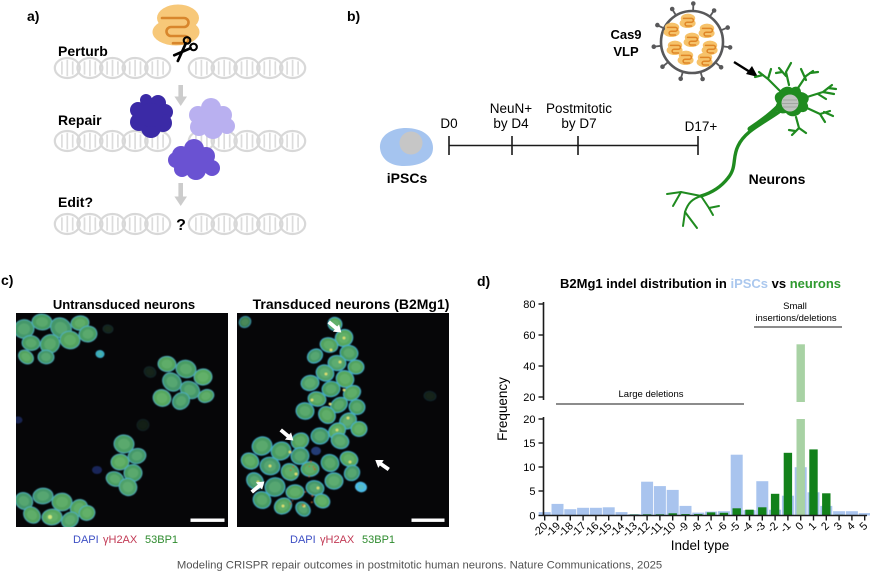  Describe the element at coordinates (511, 108) in the screenshot. I see `svg-text: NeuN+` at that location.